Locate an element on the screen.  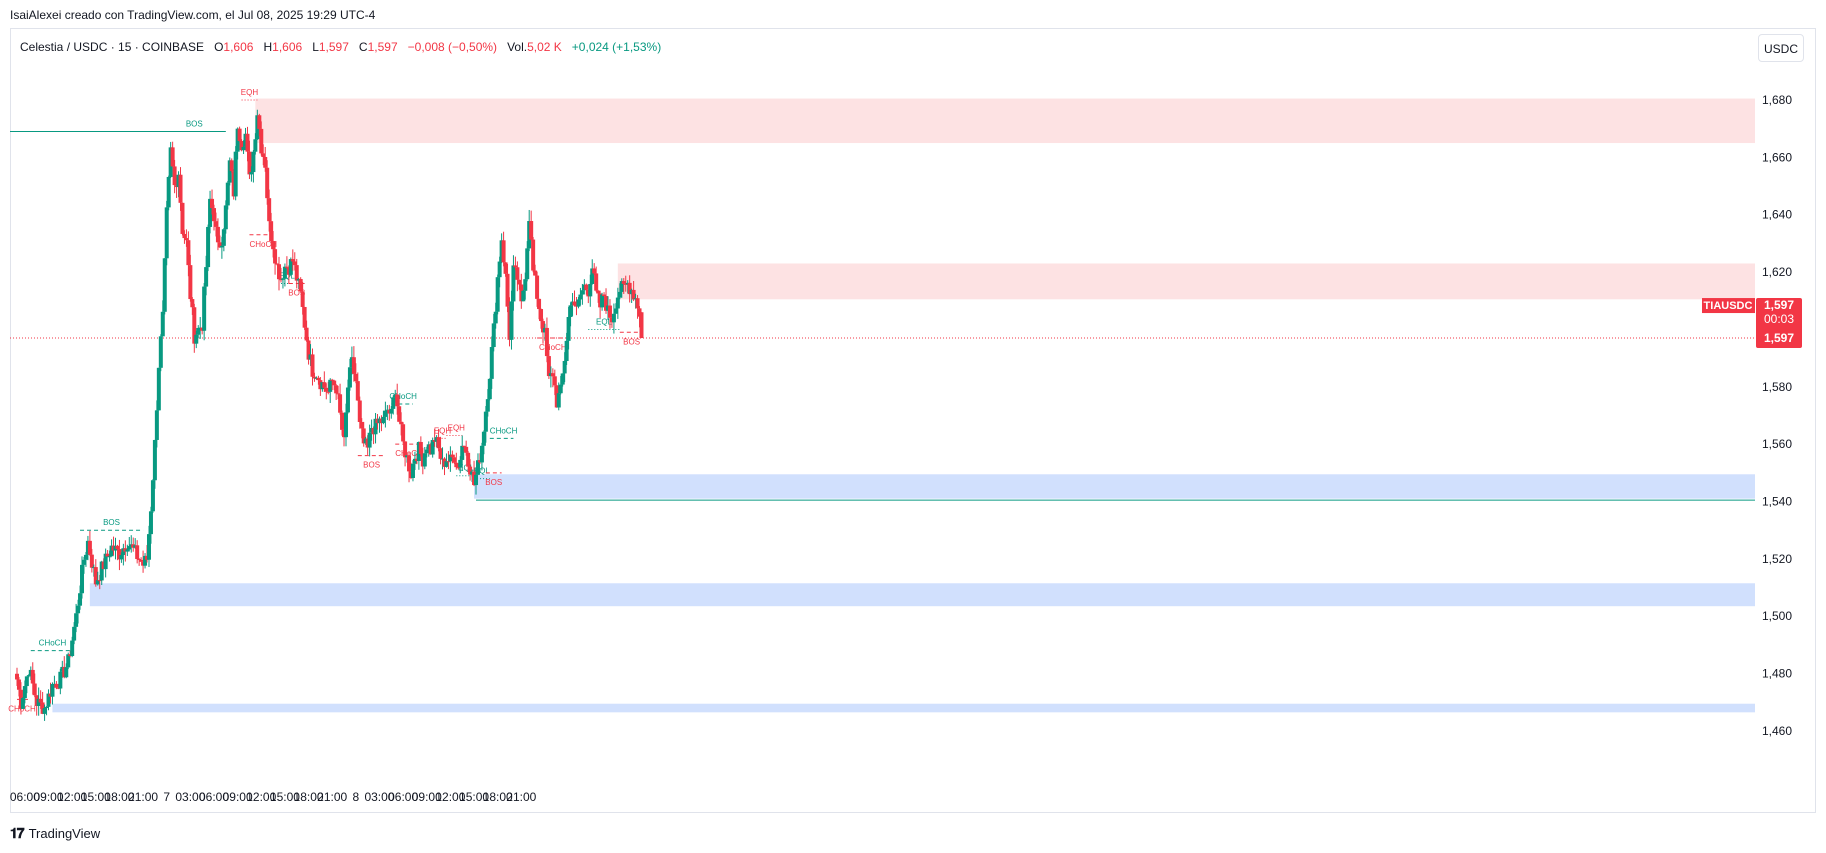
y-tick-1: 1,660 is located at coordinates (1777, 157).